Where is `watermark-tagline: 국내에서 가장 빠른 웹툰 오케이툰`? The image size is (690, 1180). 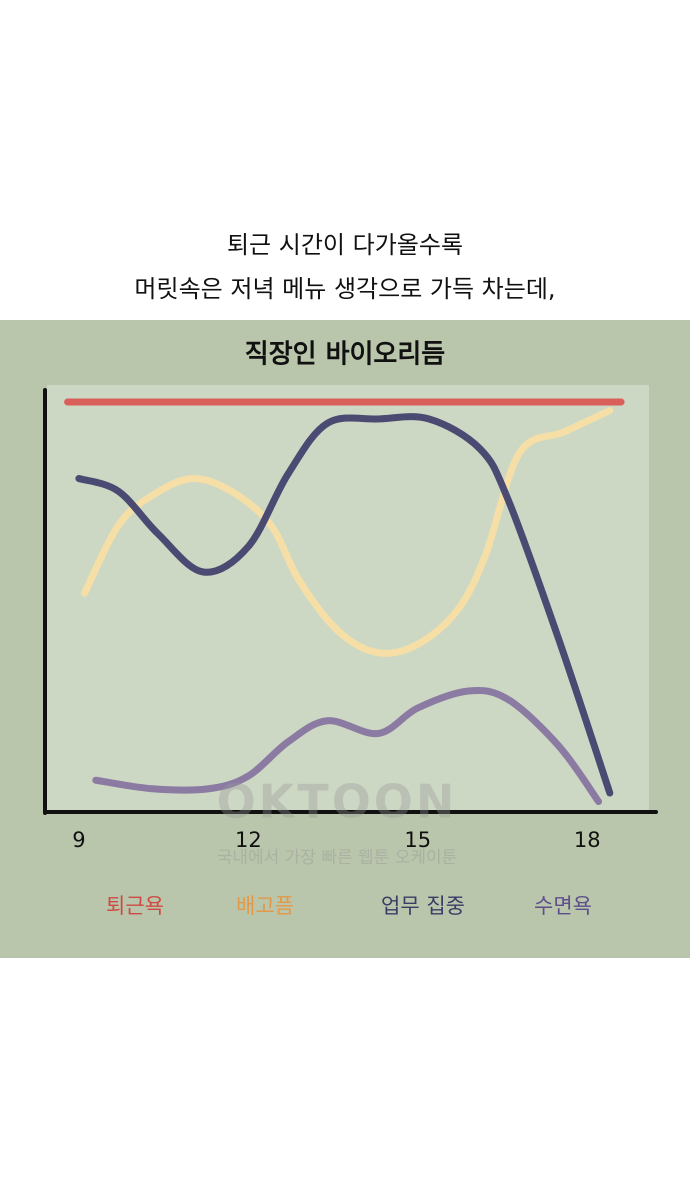 watermark-tagline: 국내에서 가장 빠른 웹툰 오케이툰 is located at coordinates (337, 858).